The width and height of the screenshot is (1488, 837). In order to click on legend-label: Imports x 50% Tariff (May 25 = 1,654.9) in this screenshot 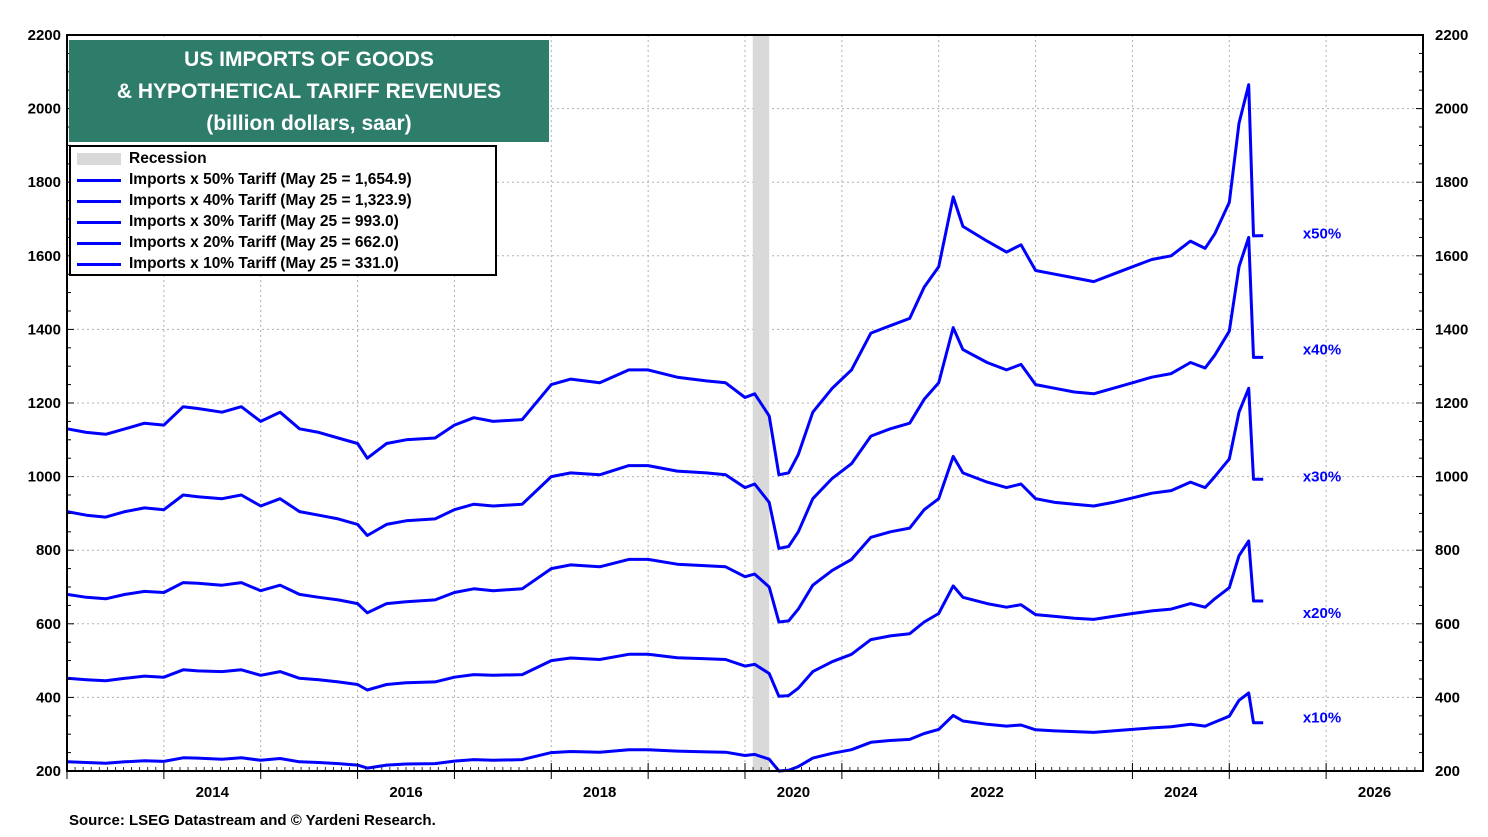, I will do `click(270, 179)`.